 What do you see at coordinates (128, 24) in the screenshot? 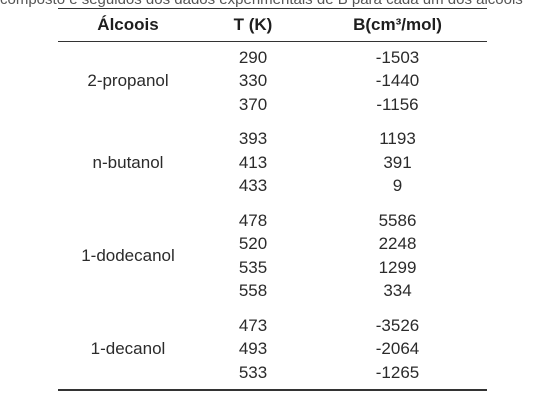
I see `header-alcools: Álcoois` at bounding box center [128, 24].